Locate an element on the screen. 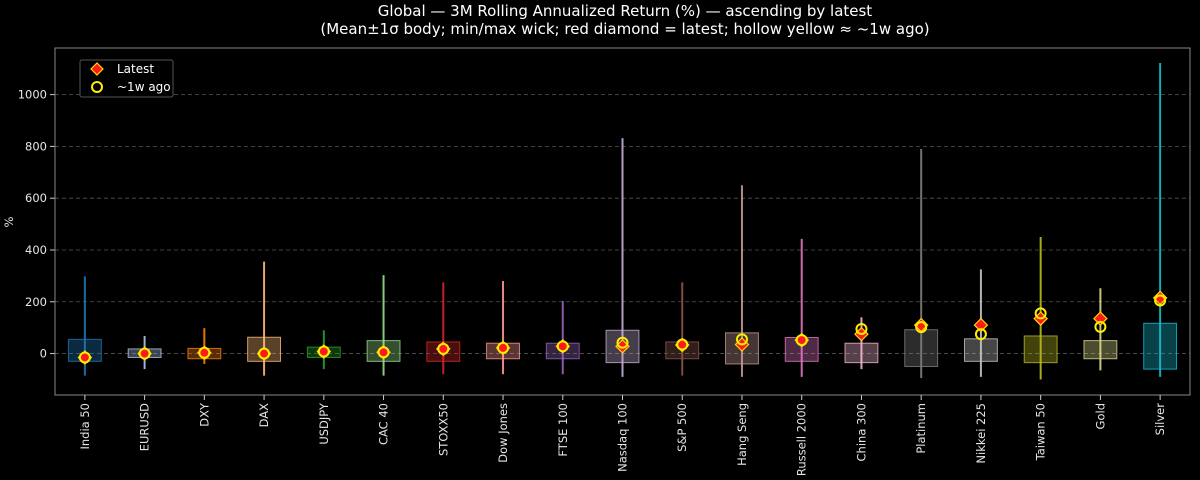 The image size is (1200, 480). x-tick-label-18: Silver is located at coordinates (1160, 419).